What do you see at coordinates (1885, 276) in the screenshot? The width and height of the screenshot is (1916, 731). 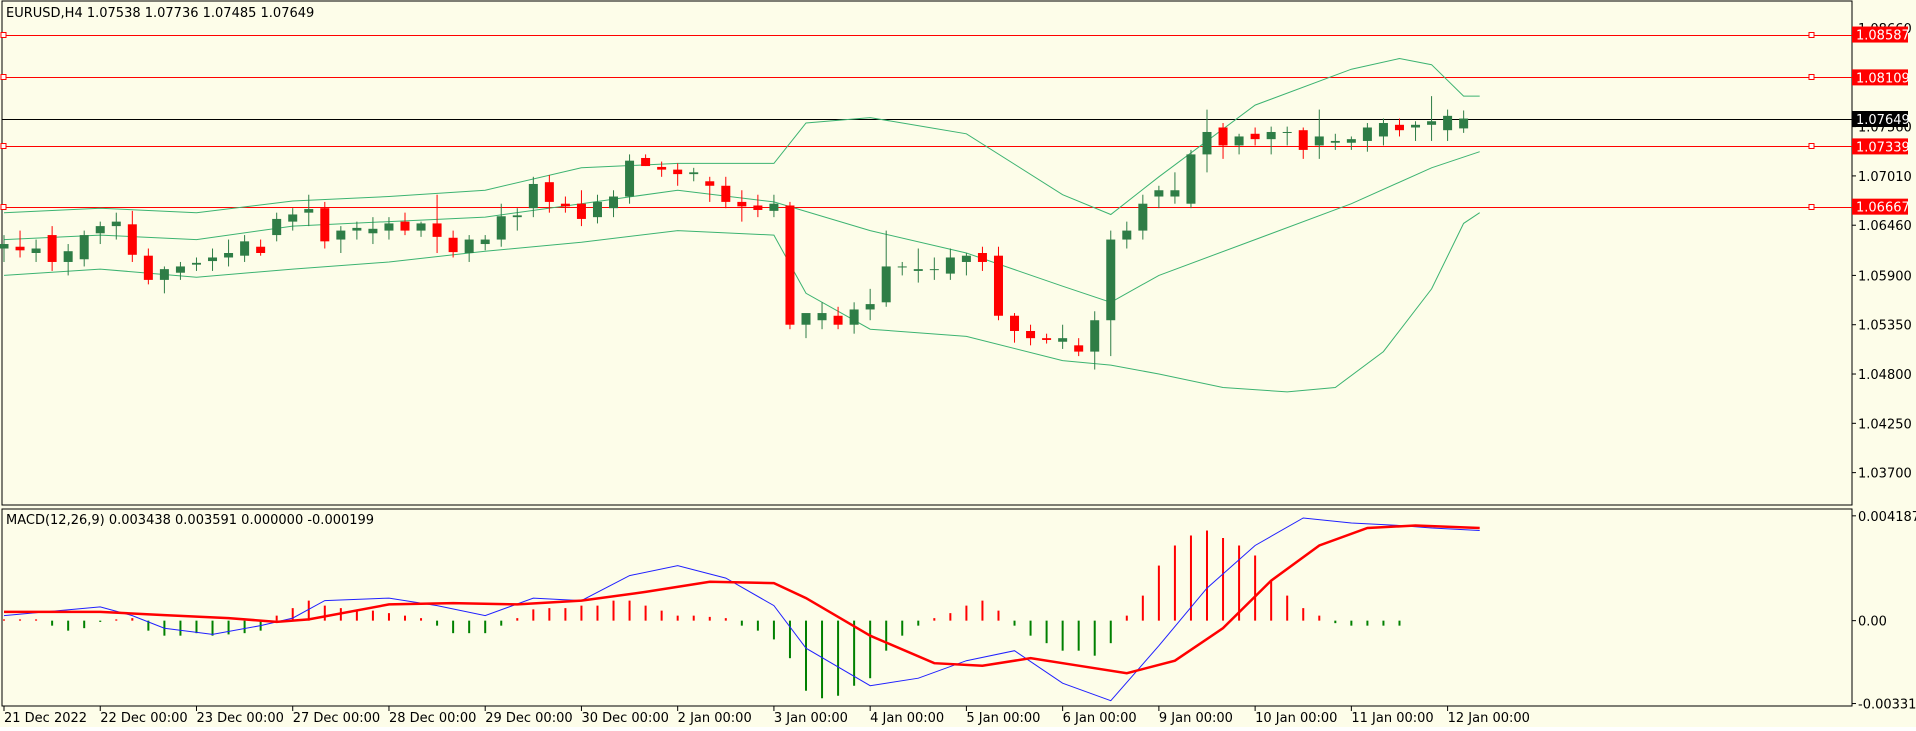 I see `price-tick-label: 1.05900` at bounding box center [1885, 276].